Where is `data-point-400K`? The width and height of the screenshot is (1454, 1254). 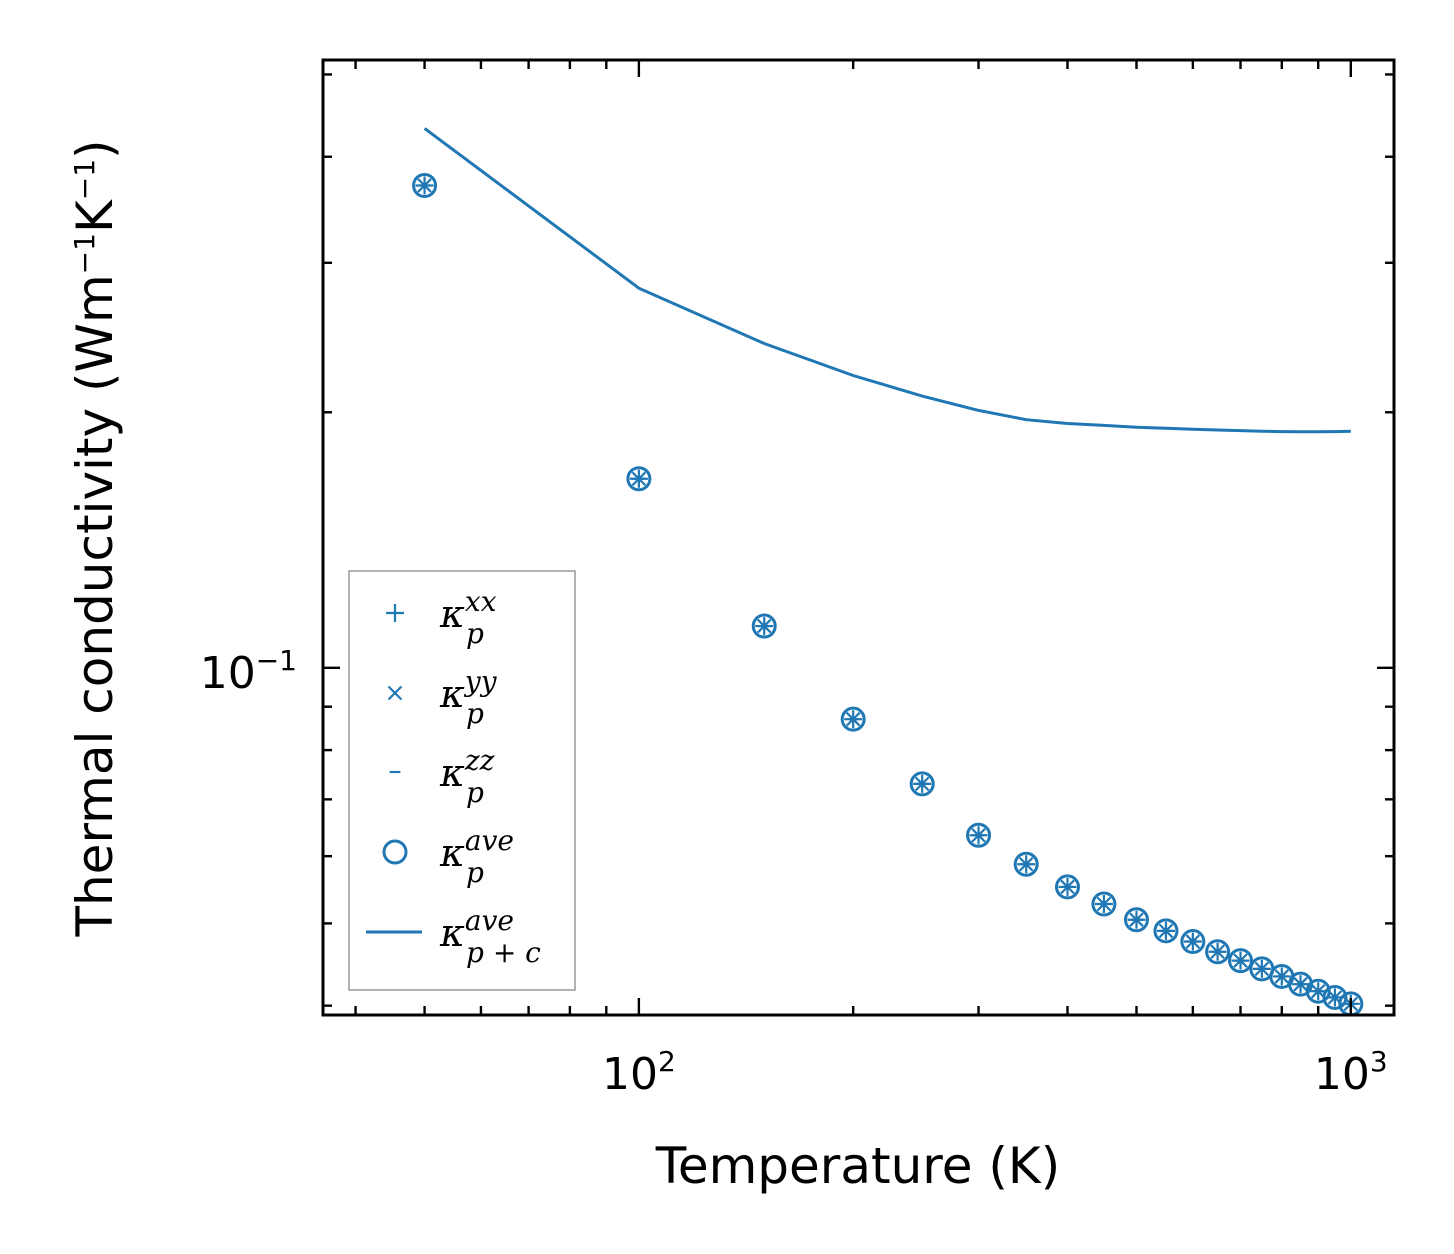
data-point-400K is located at coordinates (1067, 887).